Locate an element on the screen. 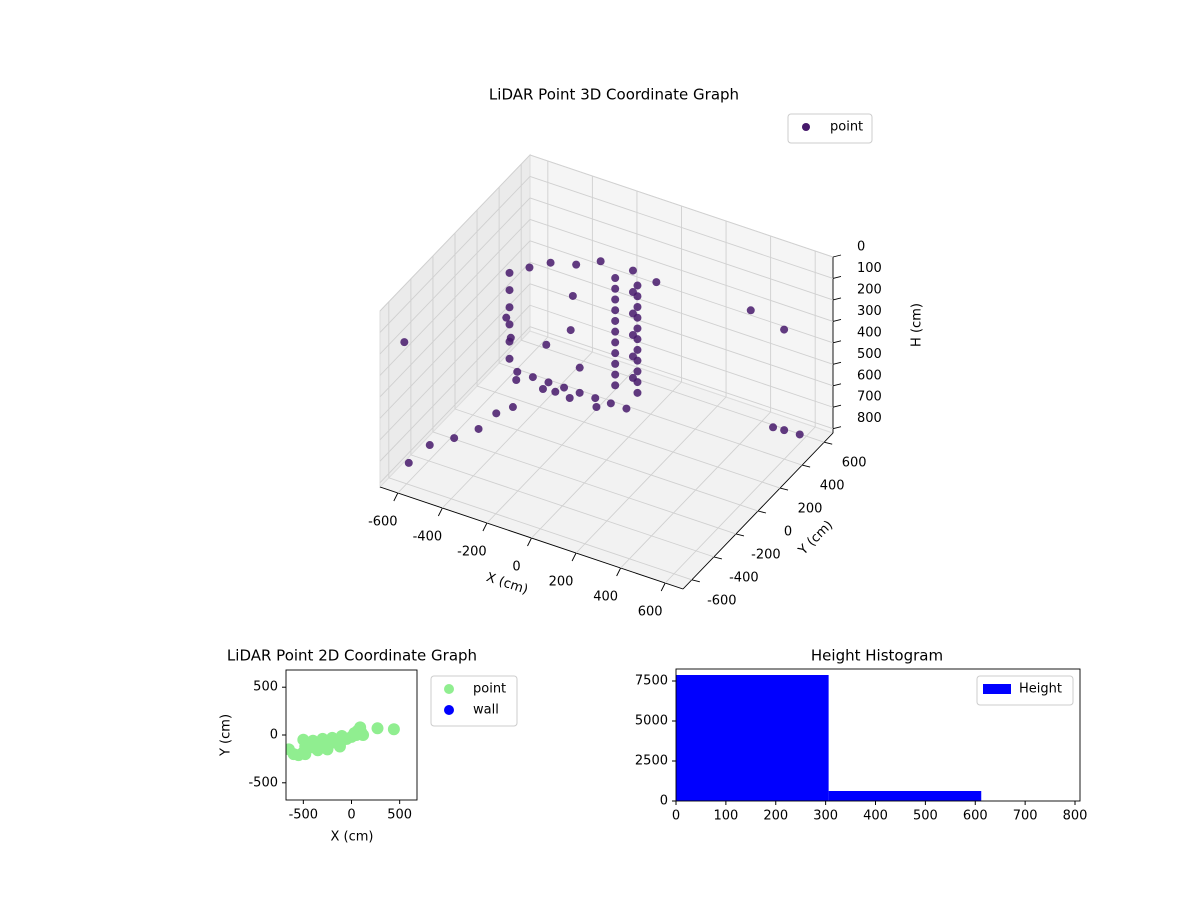 The image size is (1200, 900). x-axis-label: X (cm) is located at coordinates (352, 837).